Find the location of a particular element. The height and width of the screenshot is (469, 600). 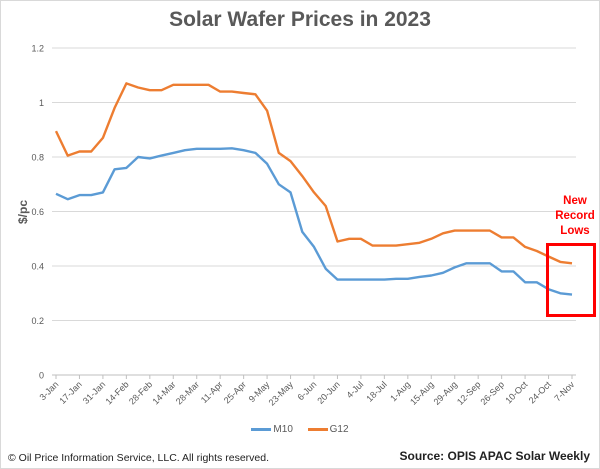

x-tick-label: 23-May is located at coordinates (281, 393).